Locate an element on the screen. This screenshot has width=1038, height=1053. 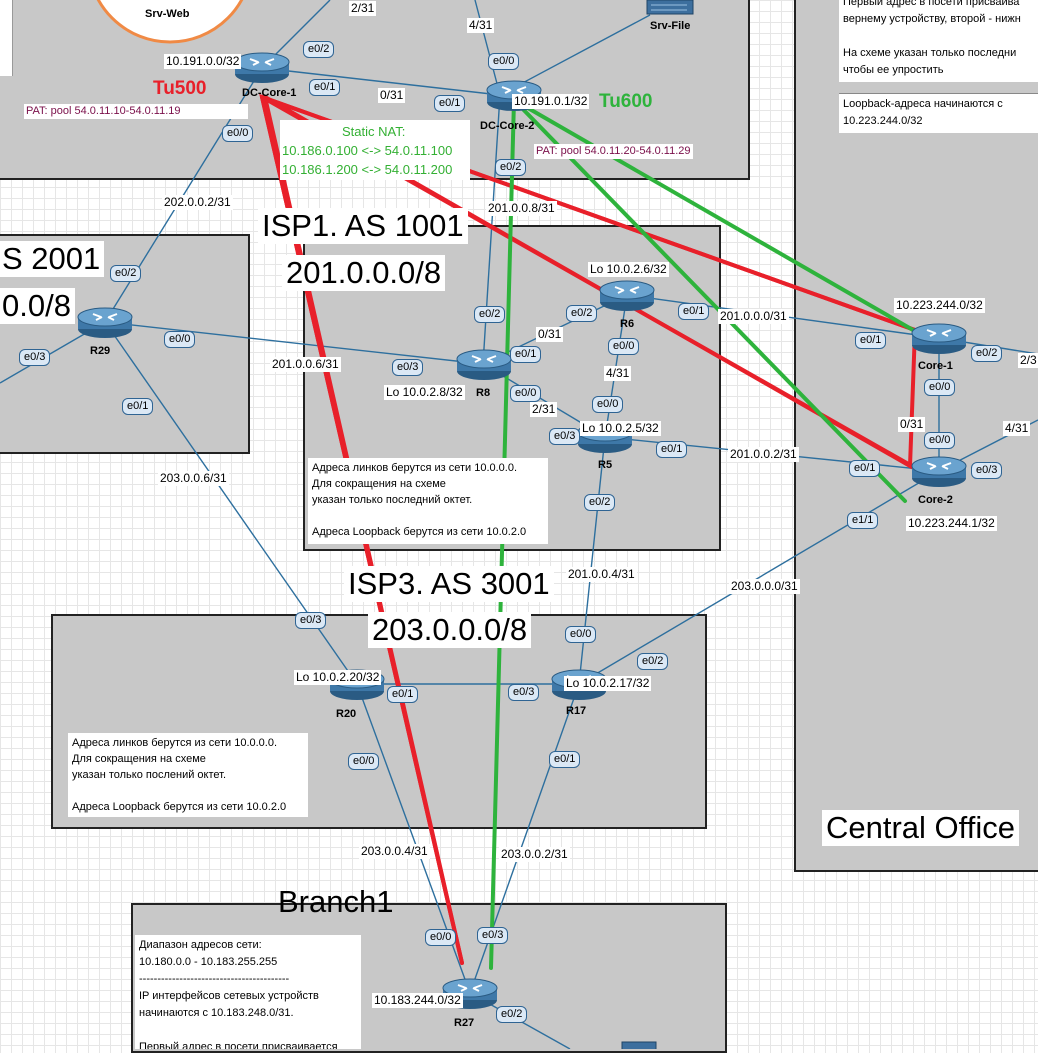
port-dc1-e01: e0/1 is located at coordinates (325, 87).